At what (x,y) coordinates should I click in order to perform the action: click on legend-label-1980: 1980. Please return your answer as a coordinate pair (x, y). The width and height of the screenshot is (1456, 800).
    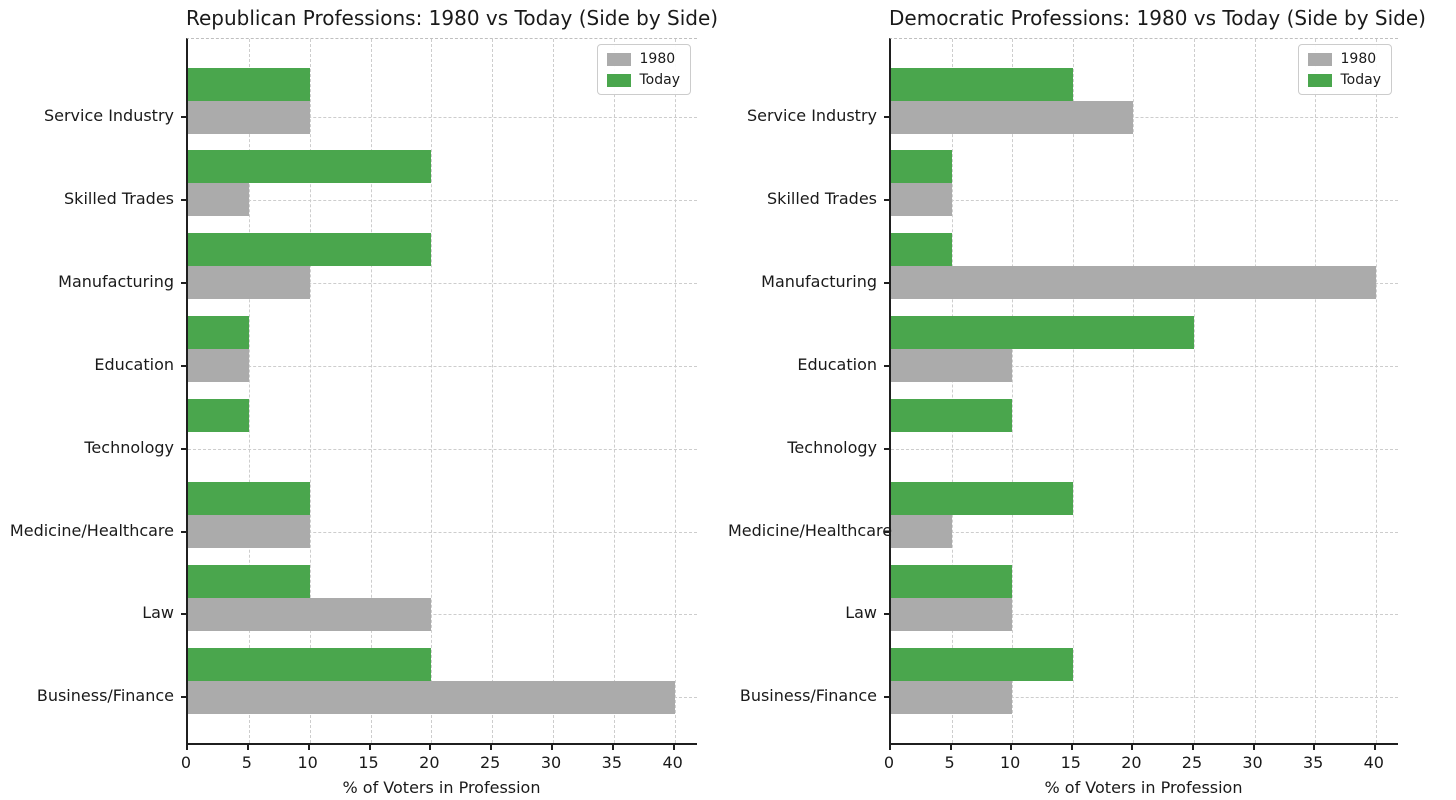
    Looking at the image, I should click on (1358, 59).